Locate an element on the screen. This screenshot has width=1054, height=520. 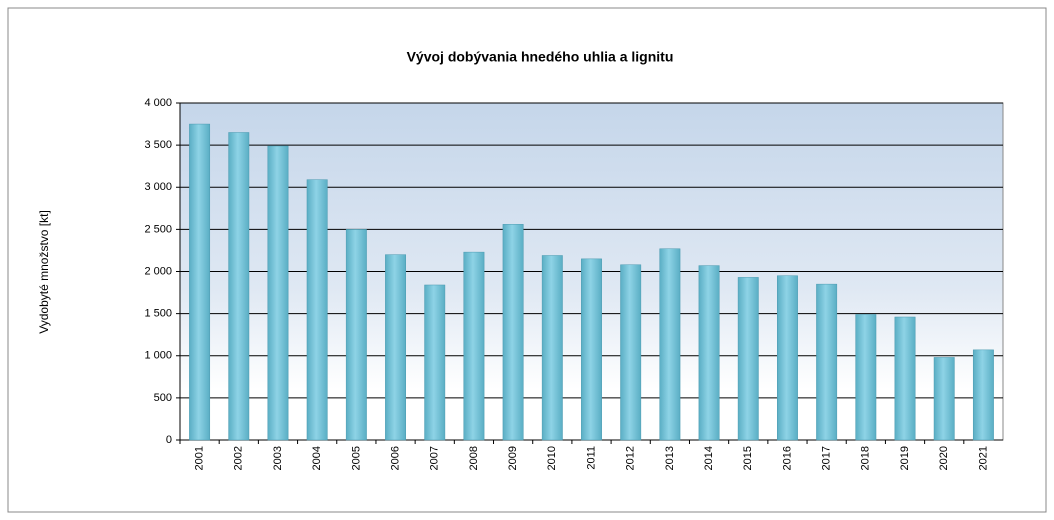
x-tick-label: 2011 is located at coordinates (591, 458).